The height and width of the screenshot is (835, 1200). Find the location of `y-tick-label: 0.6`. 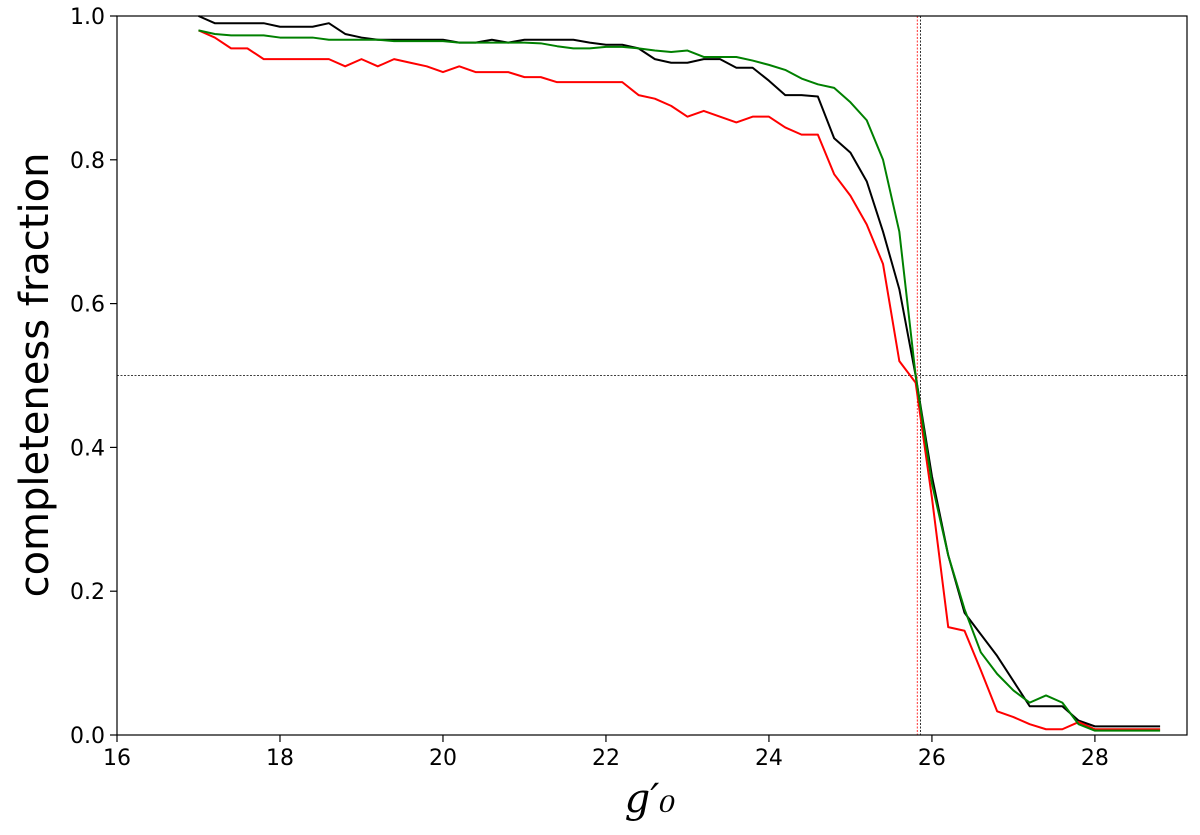

y-tick-label: 0.6 is located at coordinates (87, 305).